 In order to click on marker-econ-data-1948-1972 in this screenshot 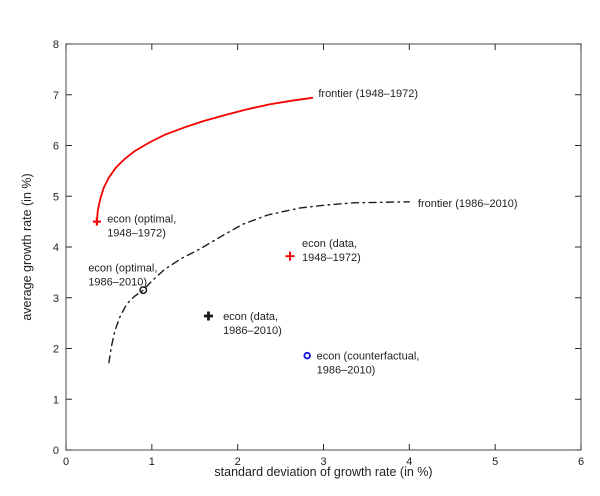, I will do `click(290, 256)`.